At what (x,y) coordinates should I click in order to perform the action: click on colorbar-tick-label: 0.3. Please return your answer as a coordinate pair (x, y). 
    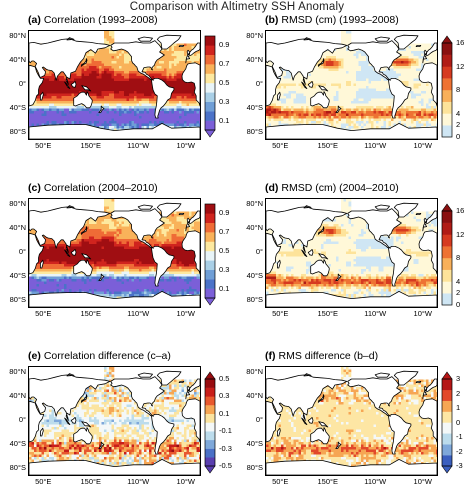
    Looking at the image, I should click on (224, 101).